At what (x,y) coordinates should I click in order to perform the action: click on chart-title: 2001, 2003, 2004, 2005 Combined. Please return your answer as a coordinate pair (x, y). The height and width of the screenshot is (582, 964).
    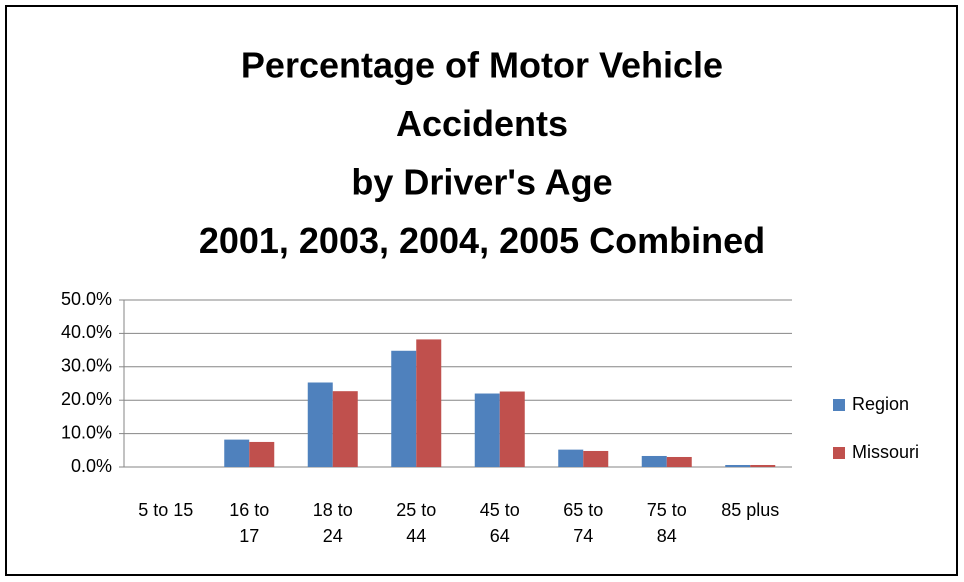
    Looking at the image, I should click on (482, 240).